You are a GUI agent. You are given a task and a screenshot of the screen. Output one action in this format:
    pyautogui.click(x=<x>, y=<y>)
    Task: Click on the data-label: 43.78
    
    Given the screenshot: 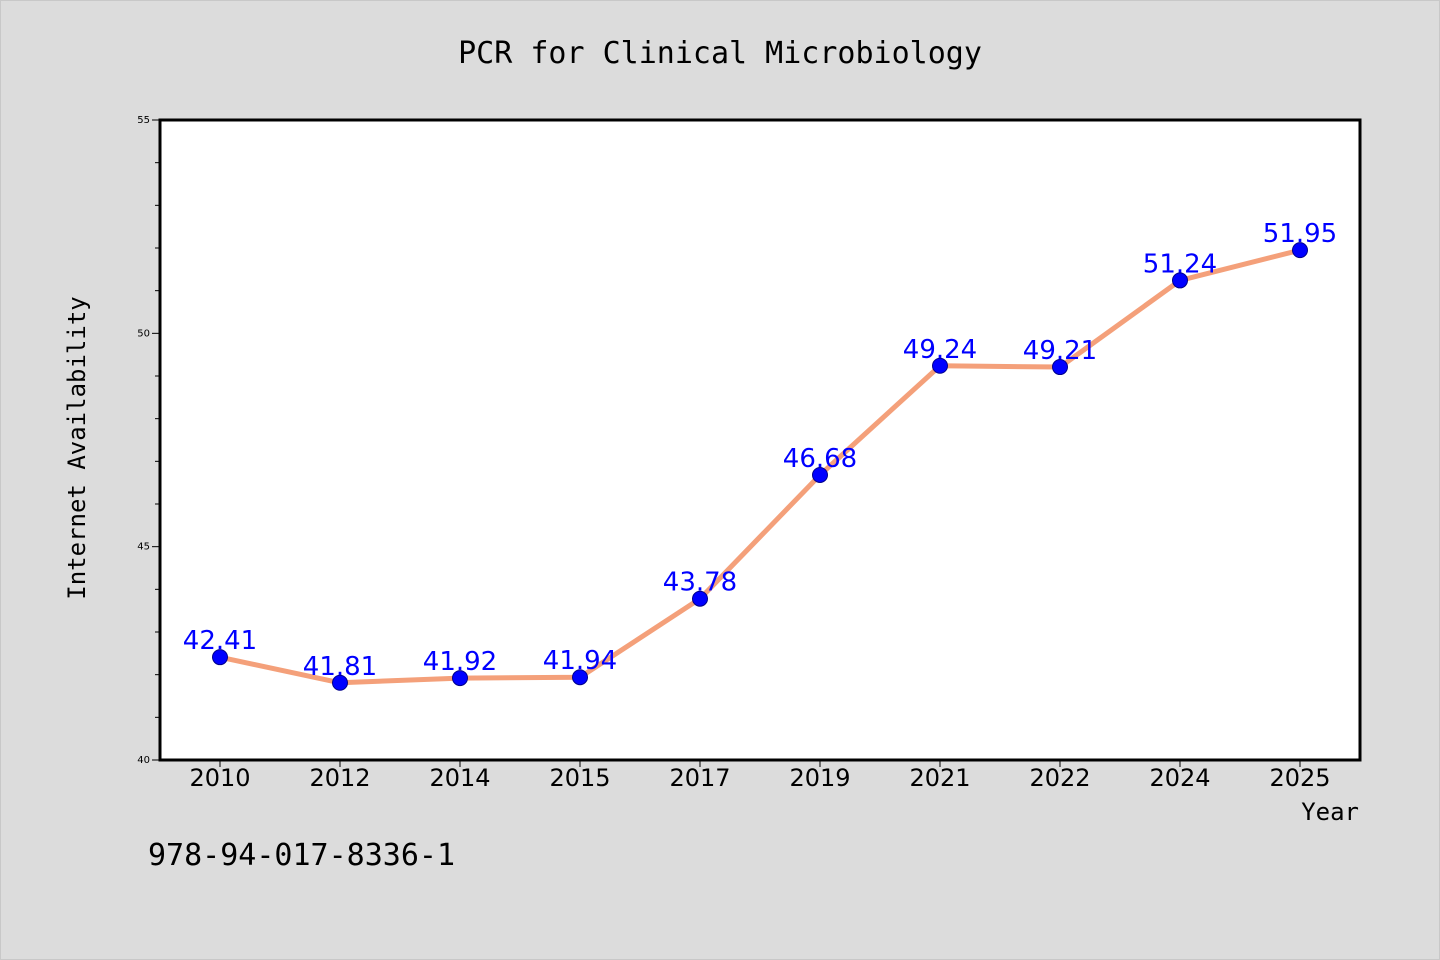 What is the action you would take?
    pyautogui.click(x=700, y=583)
    